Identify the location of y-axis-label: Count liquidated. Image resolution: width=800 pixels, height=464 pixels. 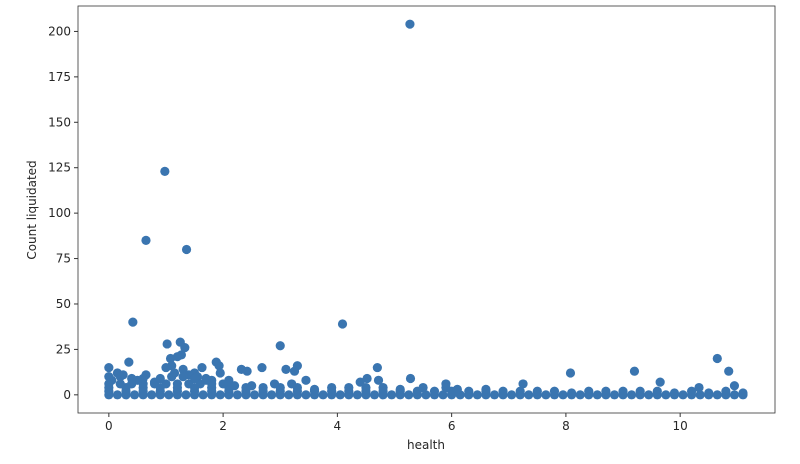
(32, 209).